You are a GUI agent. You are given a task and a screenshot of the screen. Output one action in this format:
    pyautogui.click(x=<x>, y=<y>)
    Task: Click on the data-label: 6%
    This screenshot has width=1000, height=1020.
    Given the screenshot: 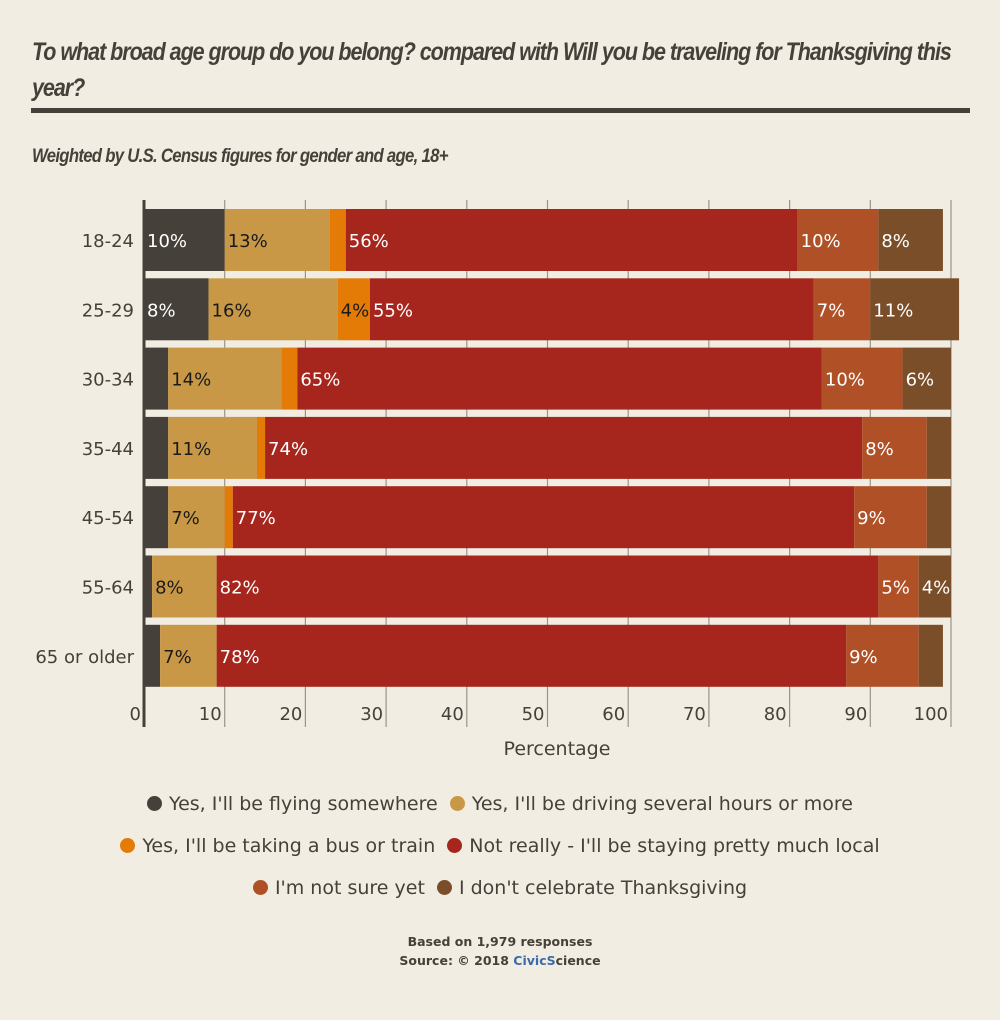 What is the action you would take?
    pyautogui.click(x=920, y=380)
    